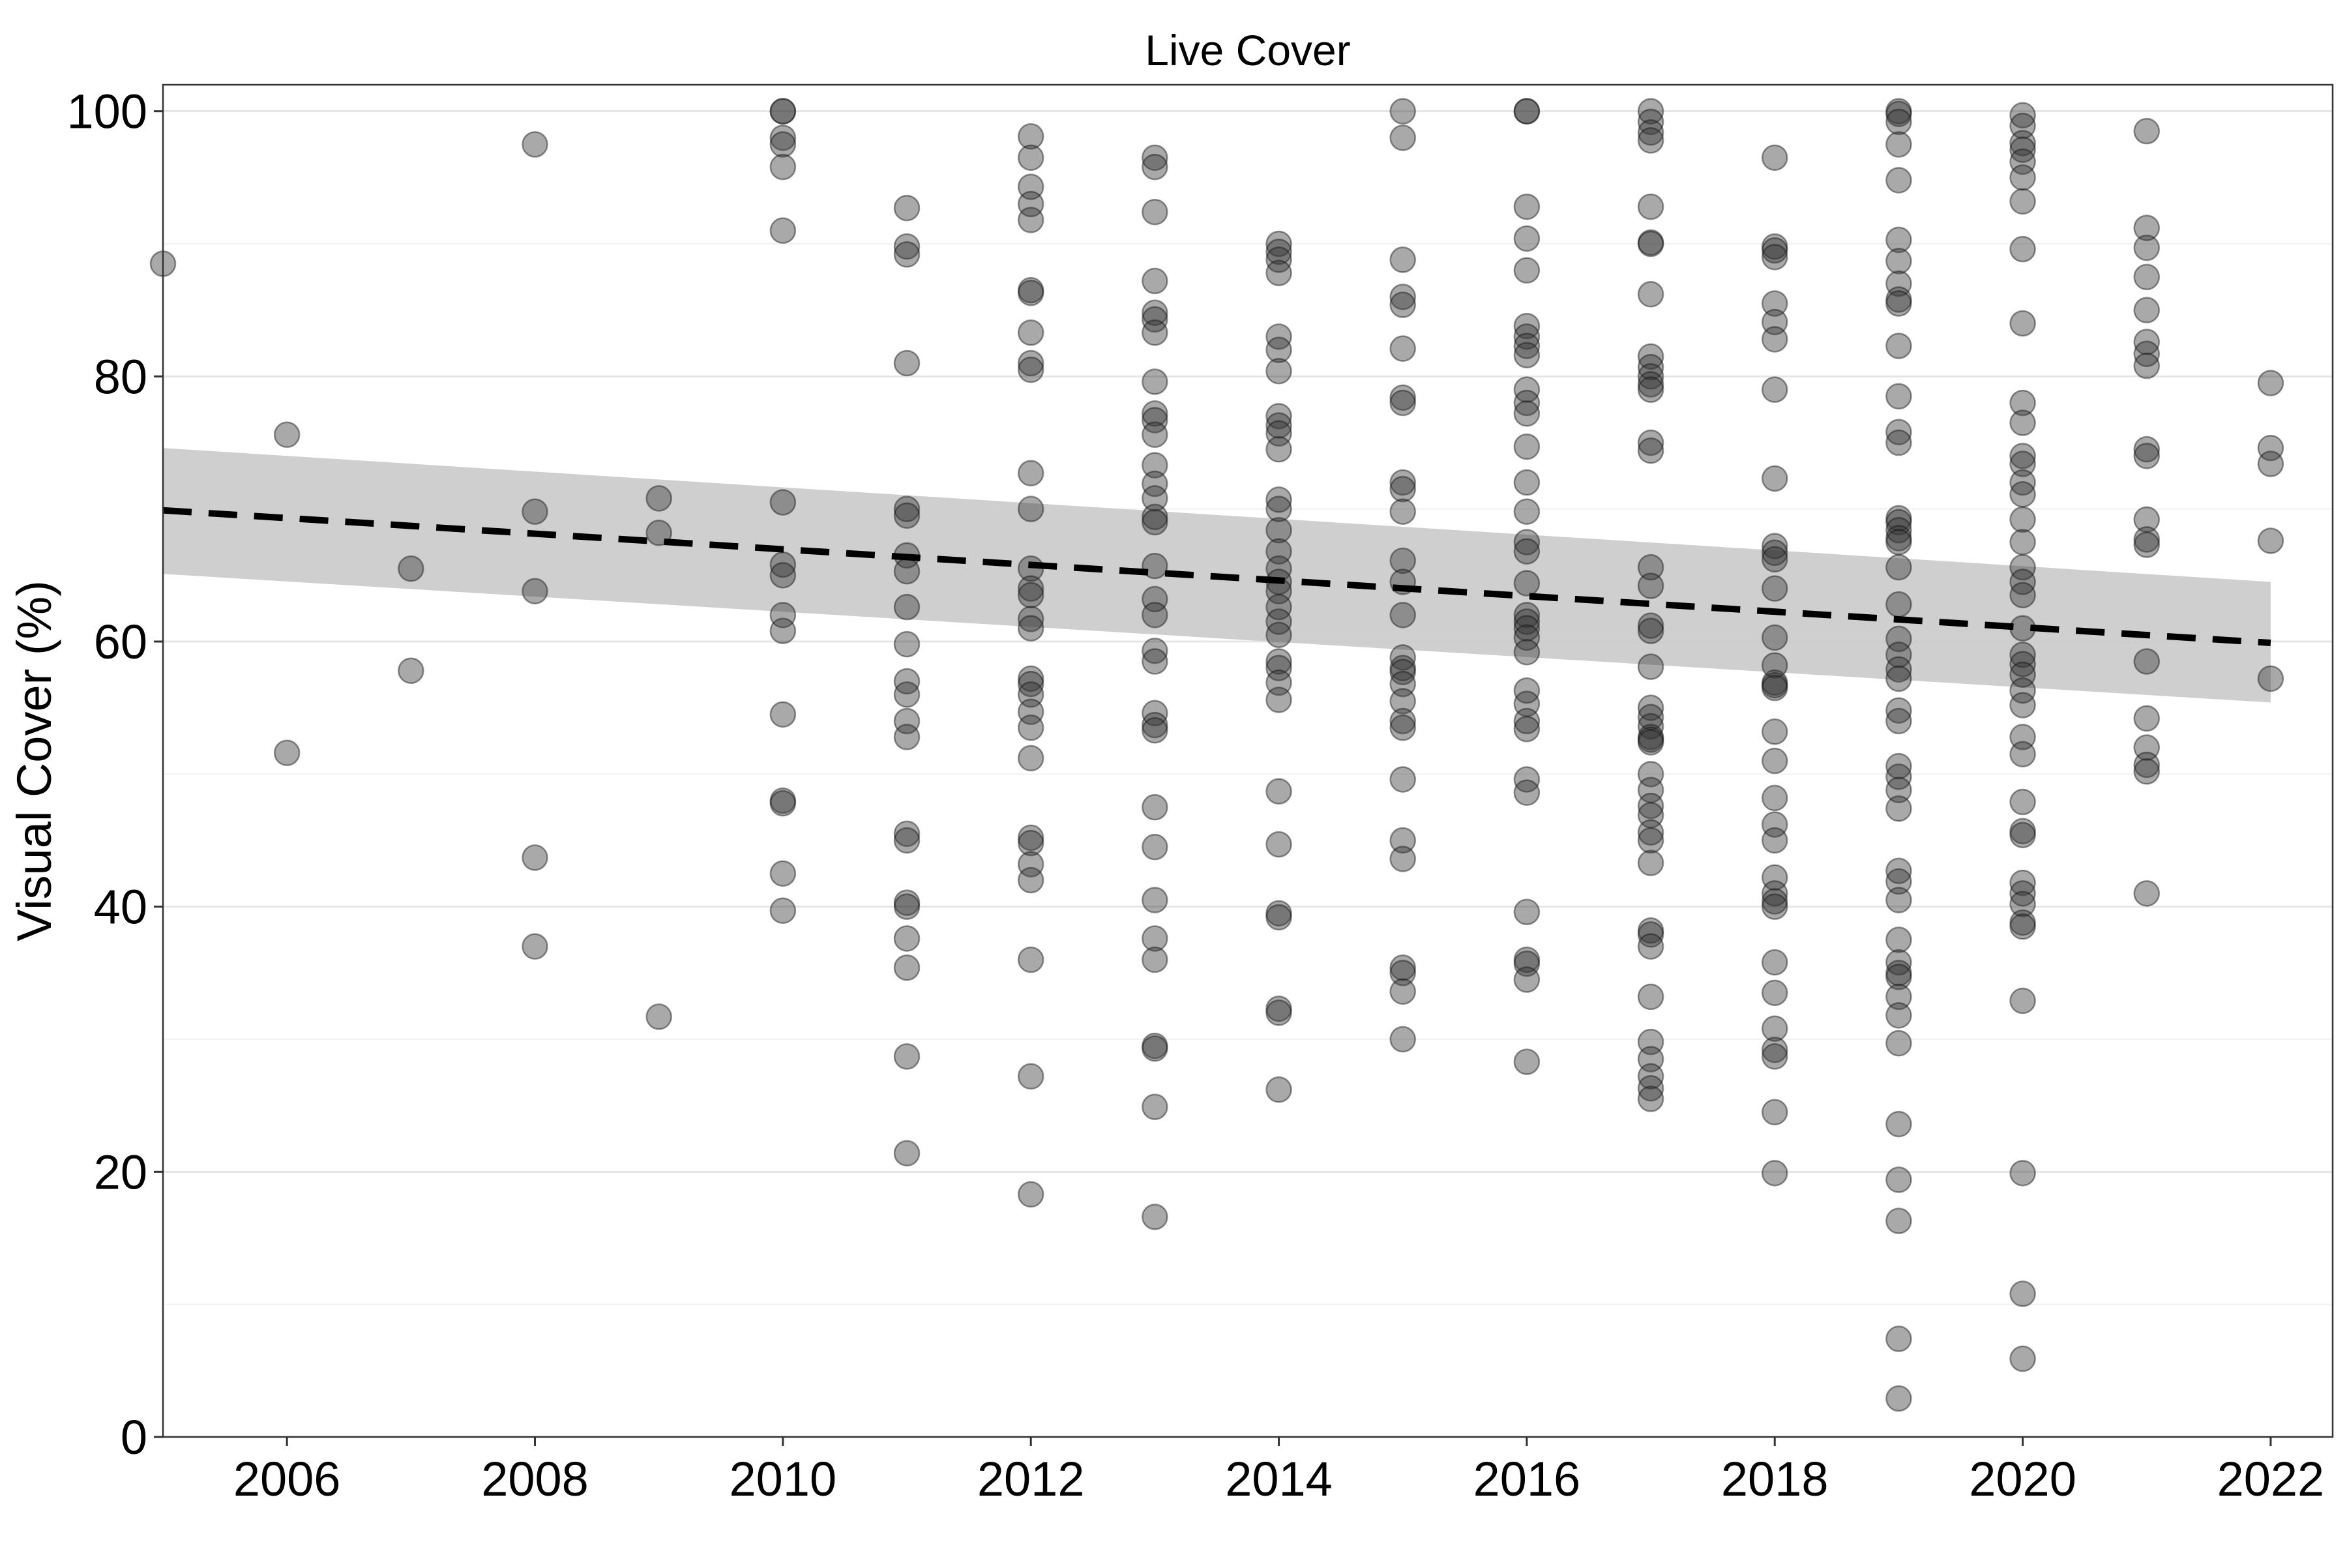  What do you see at coordinates (34, 761) in the screenshot?
I see `y-axis-label: Visual Cover (%)` at bounding box center [34, 761].